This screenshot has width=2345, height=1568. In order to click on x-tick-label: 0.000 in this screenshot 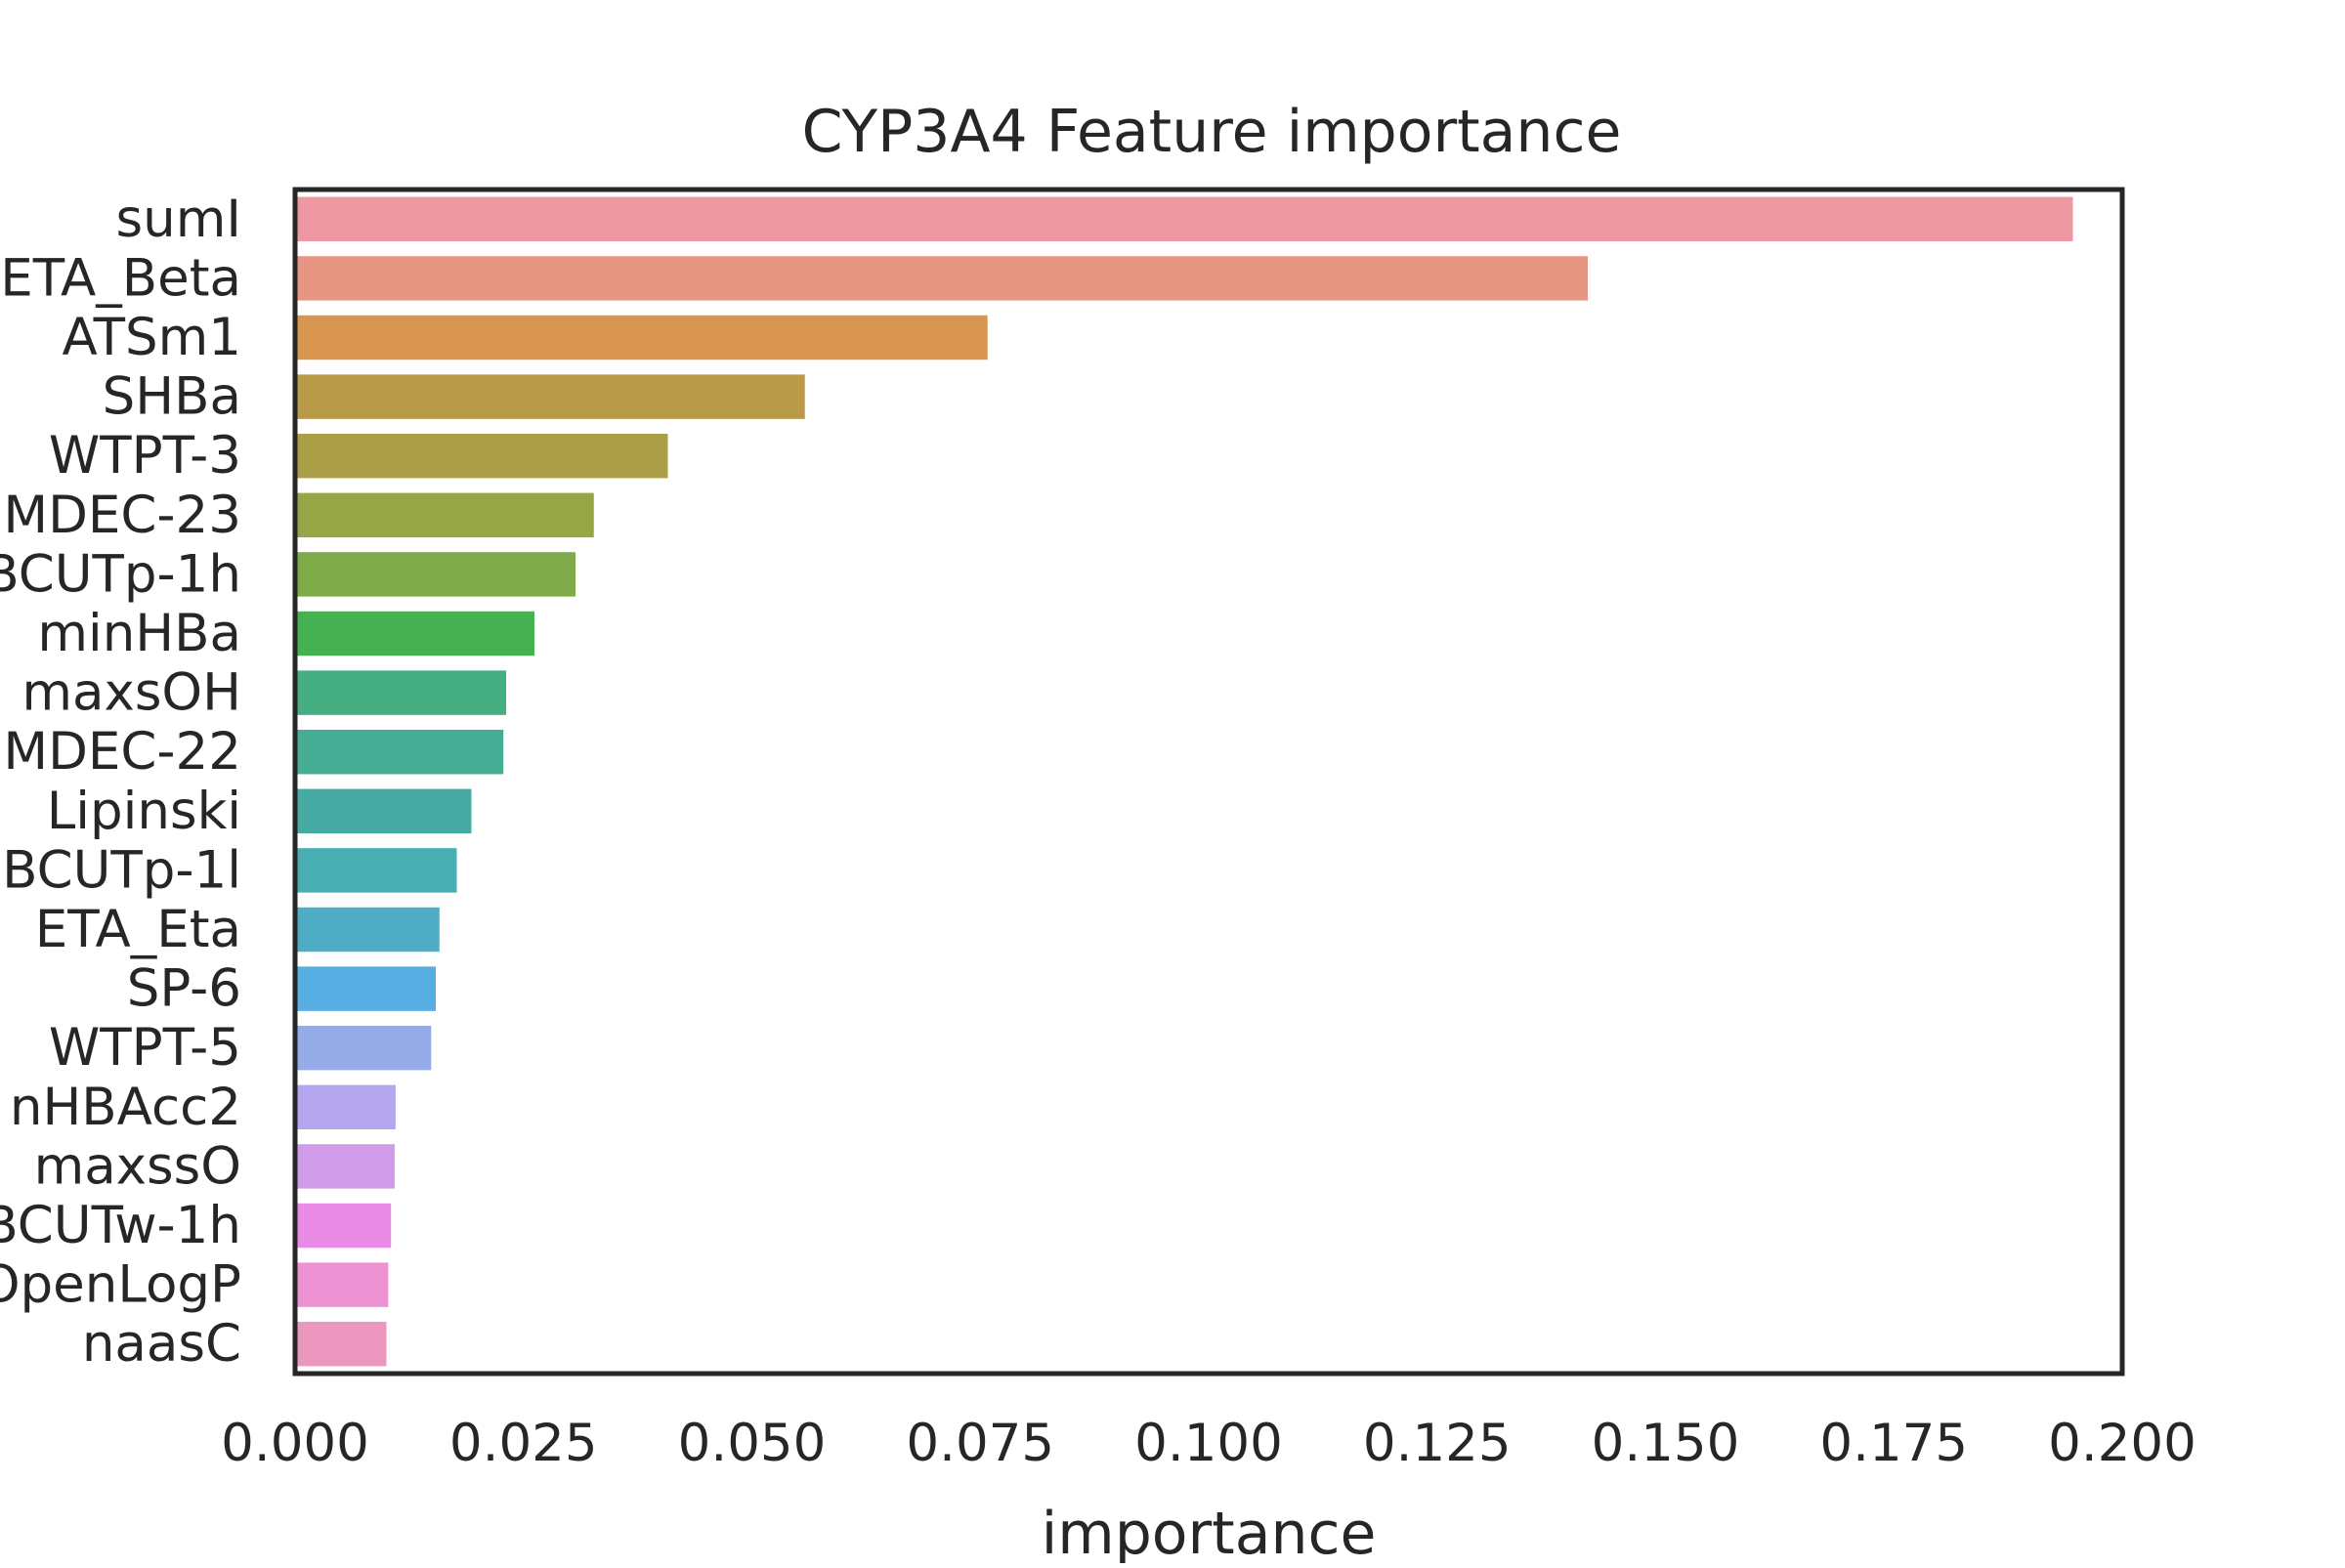, I will do `click(295, 1443)`.